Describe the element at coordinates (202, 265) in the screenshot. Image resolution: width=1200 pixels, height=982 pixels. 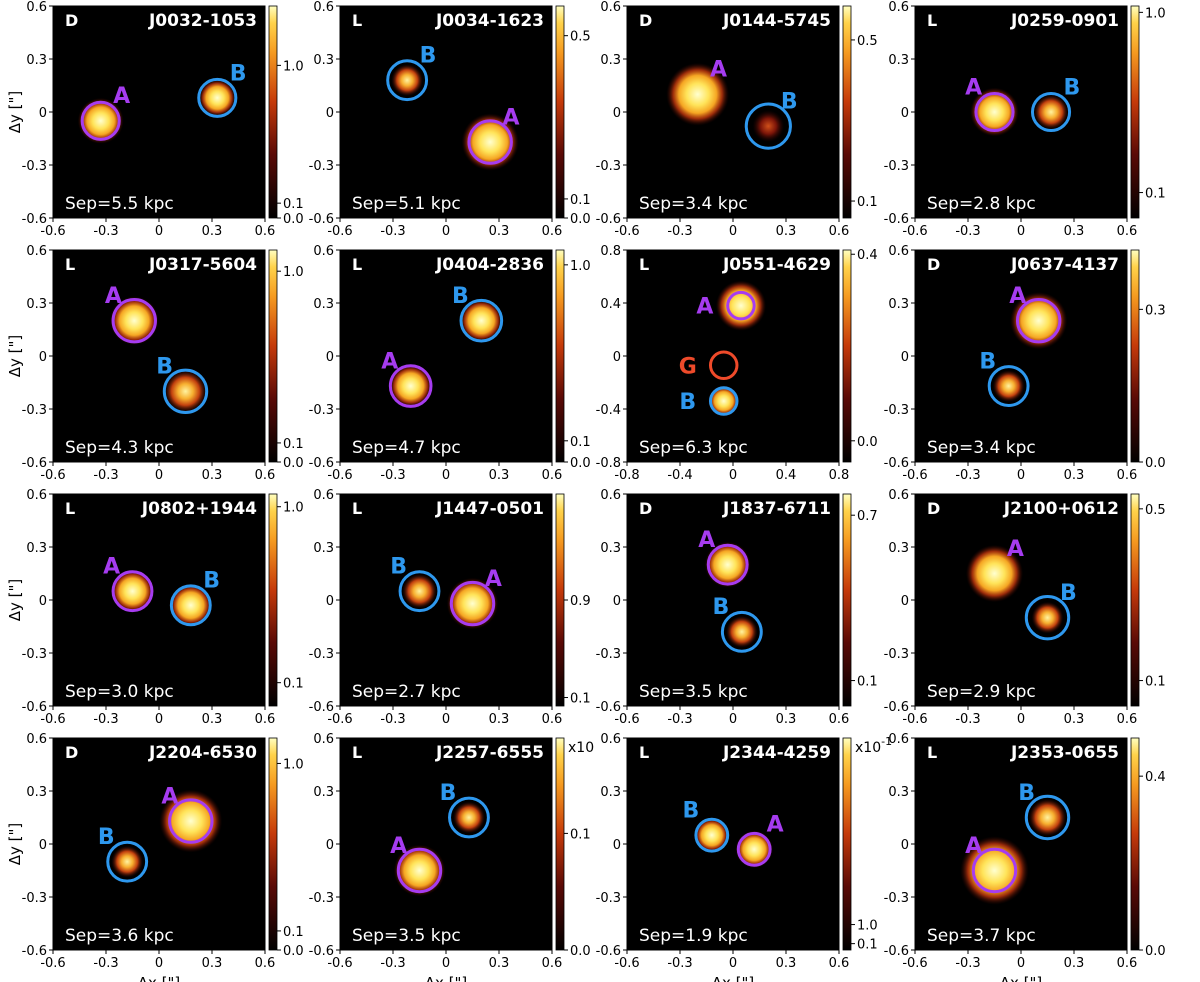
I see `panel-title: J0317-5604` at that location.